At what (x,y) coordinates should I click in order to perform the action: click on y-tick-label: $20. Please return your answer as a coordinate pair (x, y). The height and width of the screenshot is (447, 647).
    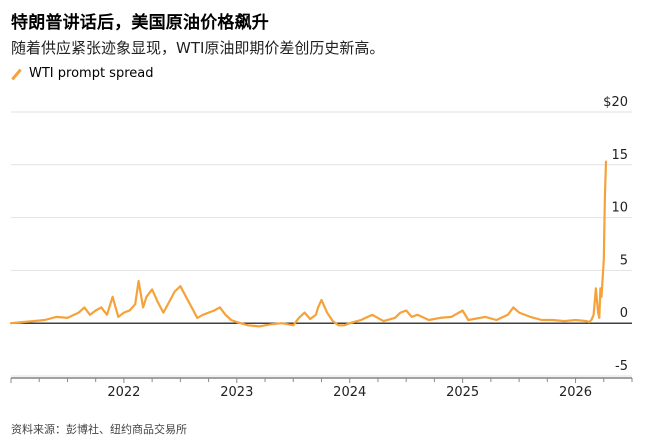
    Looking at the image, I should click on (615, 102).